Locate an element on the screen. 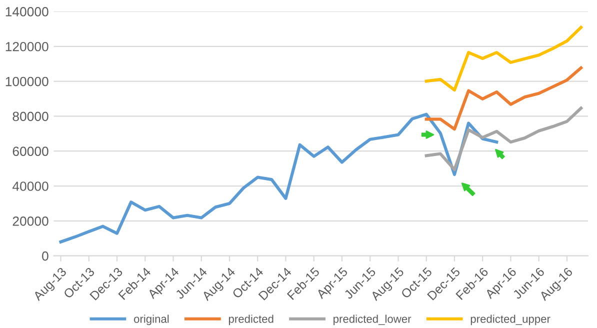 The width and height of the screenshot is (597, 328). y-tick-label: 60000 is located at coordinates (30, 151).